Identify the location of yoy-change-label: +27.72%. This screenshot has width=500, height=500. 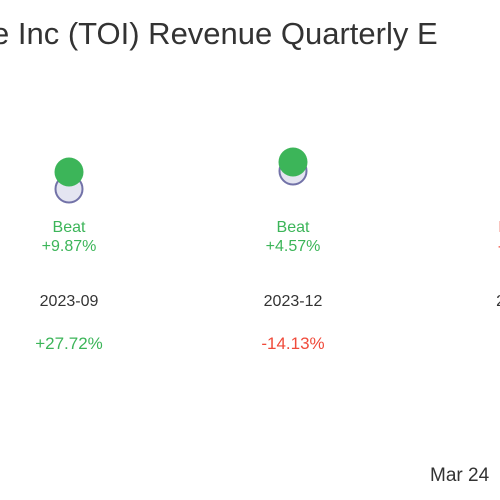
(69, 343).